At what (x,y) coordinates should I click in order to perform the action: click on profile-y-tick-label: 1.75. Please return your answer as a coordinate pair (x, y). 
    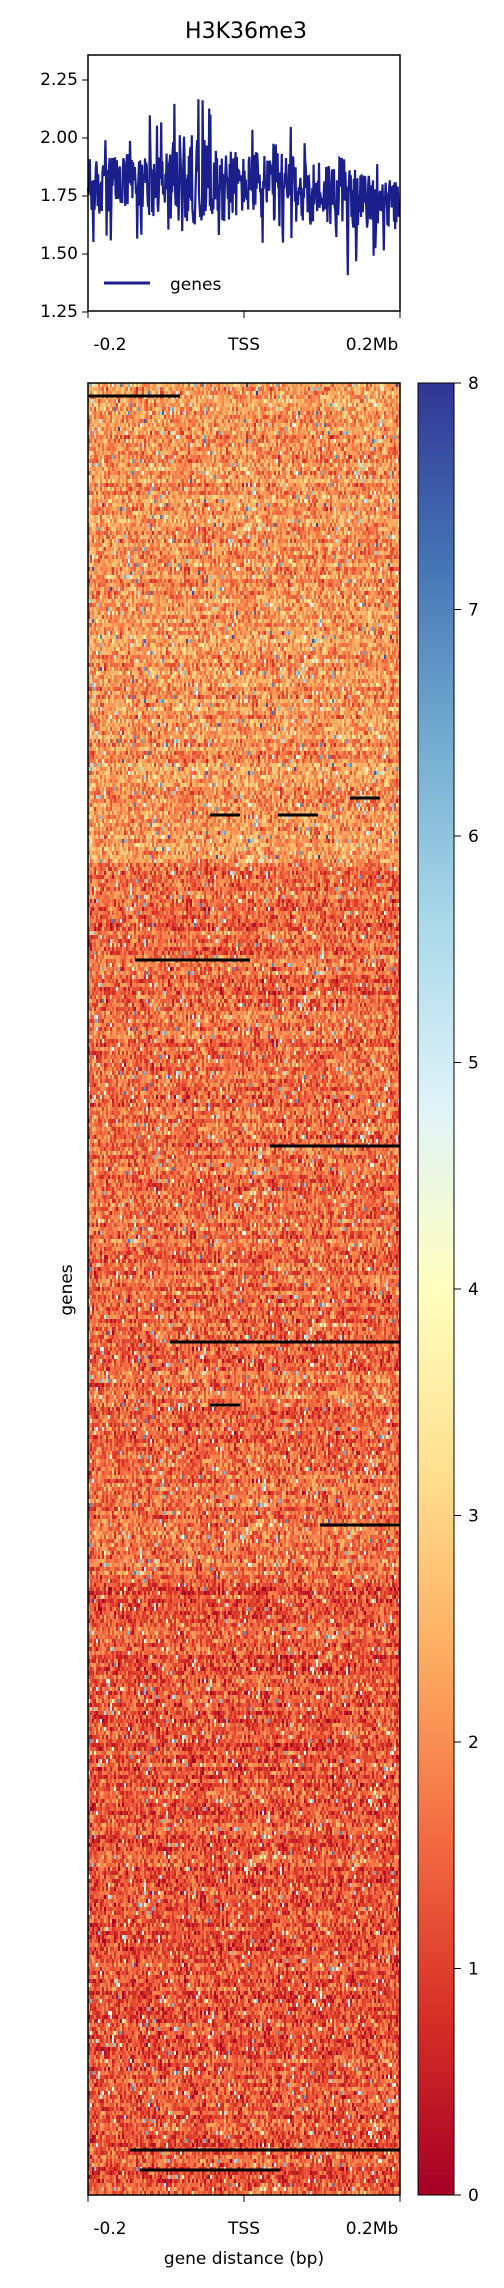
    Looking at the image, I should click on (59, 196).